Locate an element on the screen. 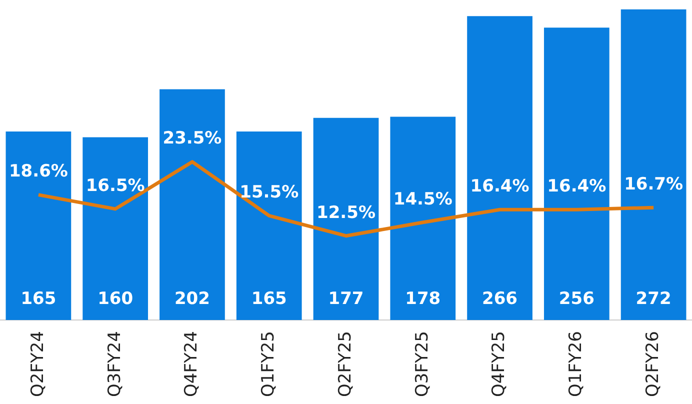 This screenshot has width=692, height=404. x-tick-label: Q4FY24 is located at coordinates (192, 364).